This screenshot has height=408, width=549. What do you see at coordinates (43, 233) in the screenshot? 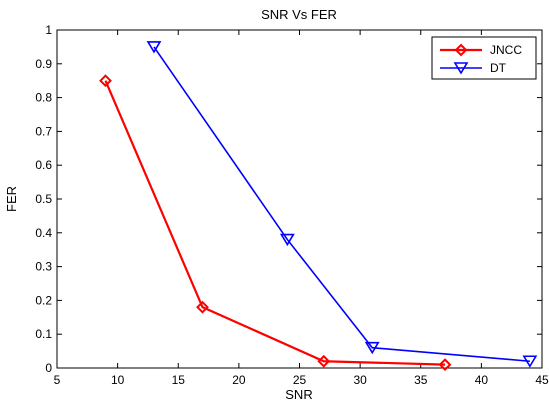
I see `y-tick-label: 0.4` at bounding box center [43, 233].